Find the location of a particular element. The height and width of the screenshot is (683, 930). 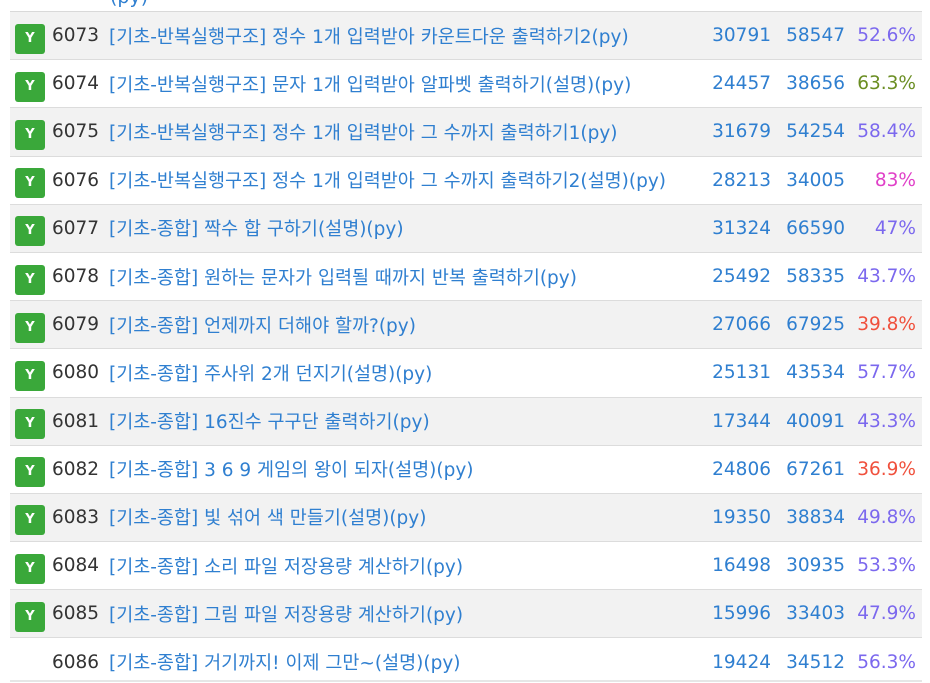

submission-count-link: 67925 is located at coordinates (808, 325).